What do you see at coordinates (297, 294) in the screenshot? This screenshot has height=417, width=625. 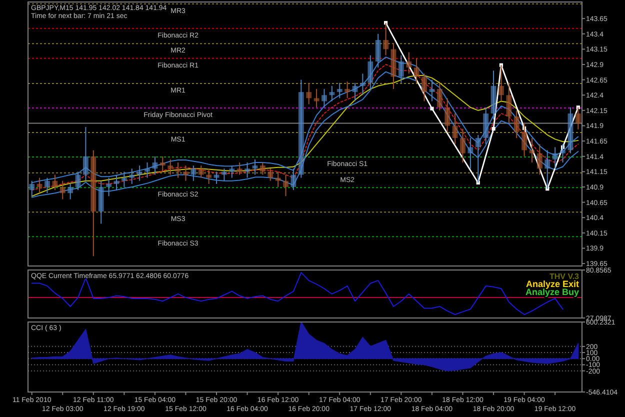 I see `line-series` at bounding box center [297, 294].